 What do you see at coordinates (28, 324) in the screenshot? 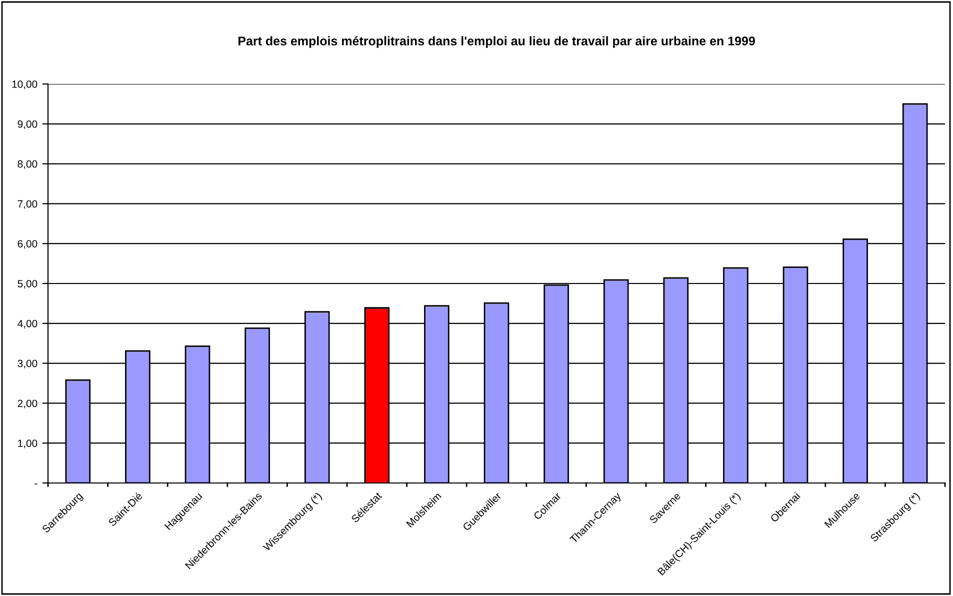
I see `y-tick-label: 4,00` at bounding box center [28, 324].